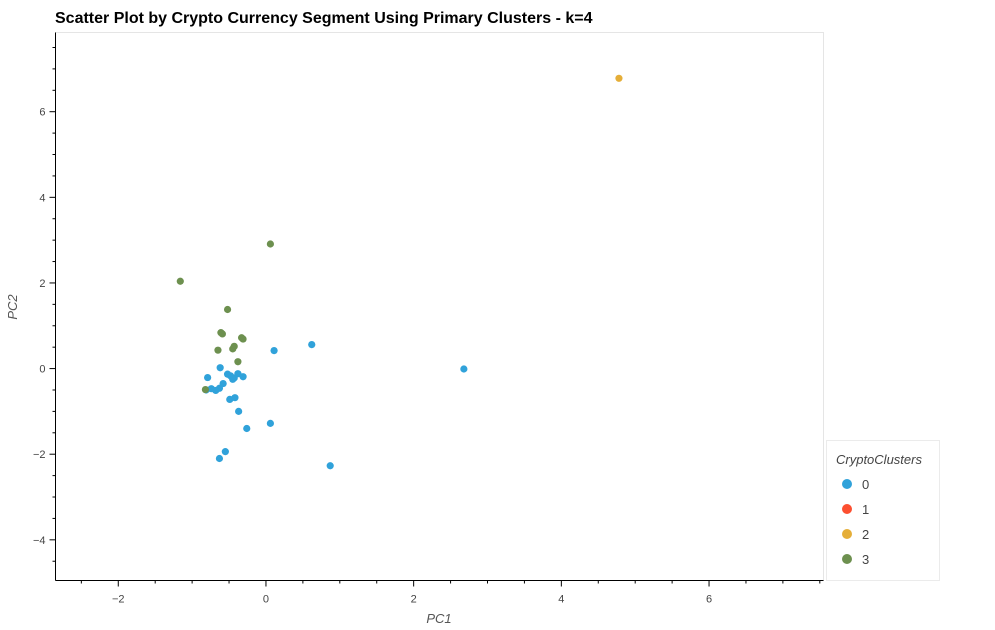 The image size is (995, 630). I want to click on y-tick-label: 4, so click(42, 198).